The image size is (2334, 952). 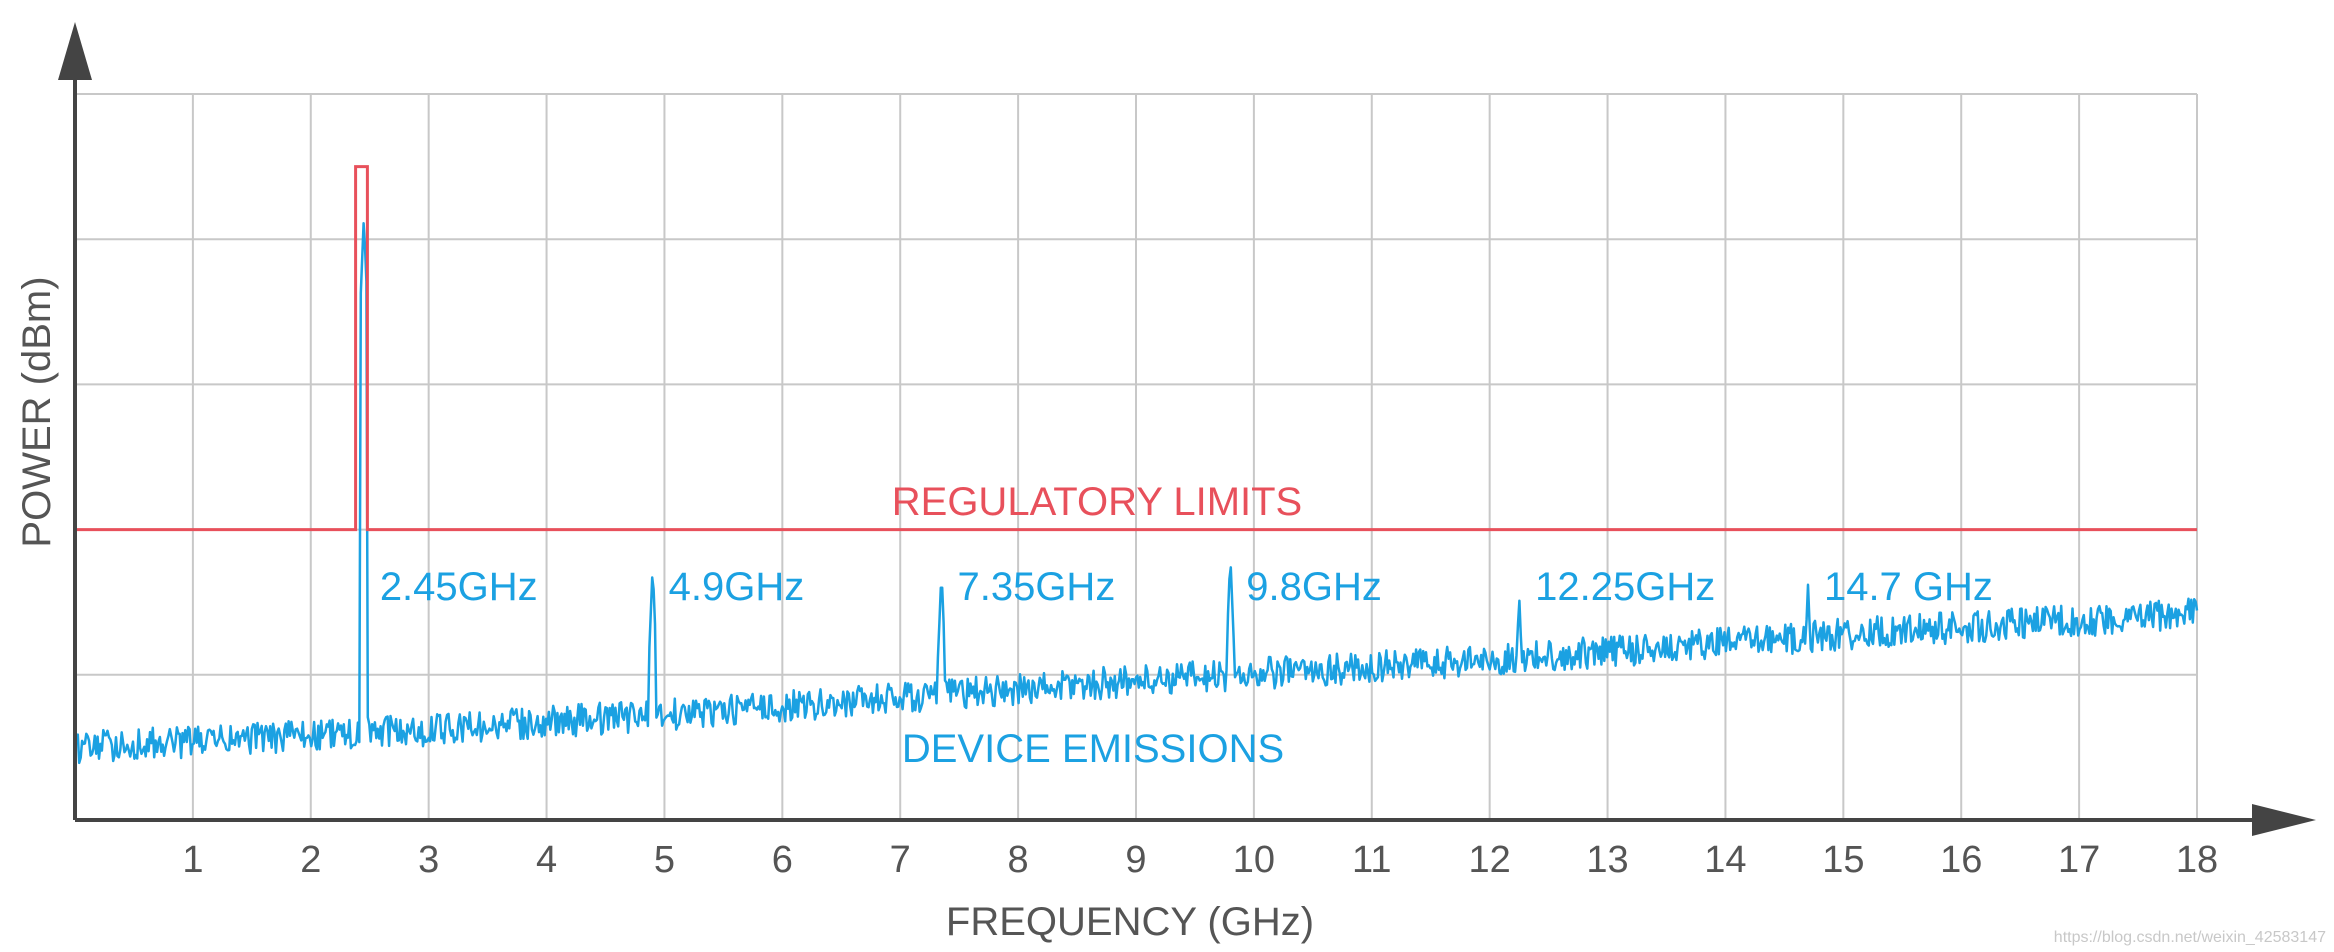 What do you see at coordinates (1314, 587) in the screenshot?
I see `peak-label: 9.8GHz` at bounding box center [1314, 587].